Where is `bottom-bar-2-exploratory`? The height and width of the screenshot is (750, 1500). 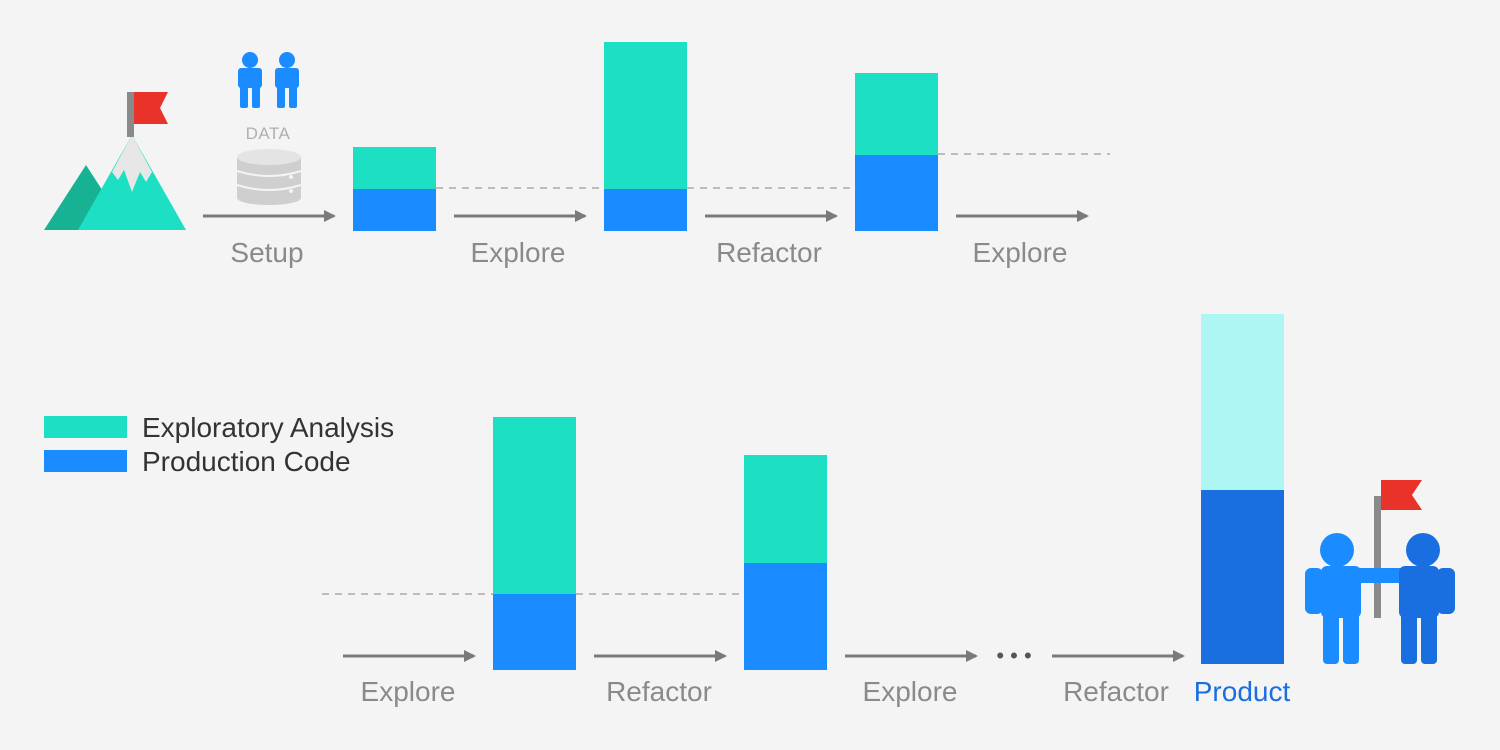 bottom-bar-2-exploratory is located at coordinates (785, 509).